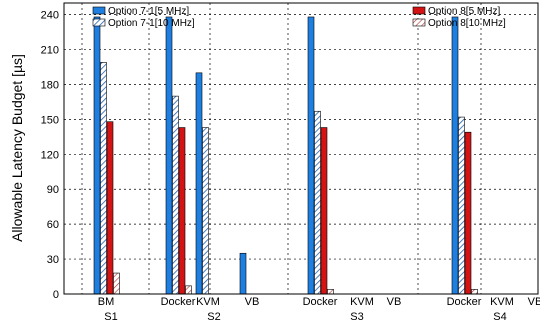  Describe the element at coordinates (50, 51) in the screenshot. I see `y-tick-label: 210` at that location.